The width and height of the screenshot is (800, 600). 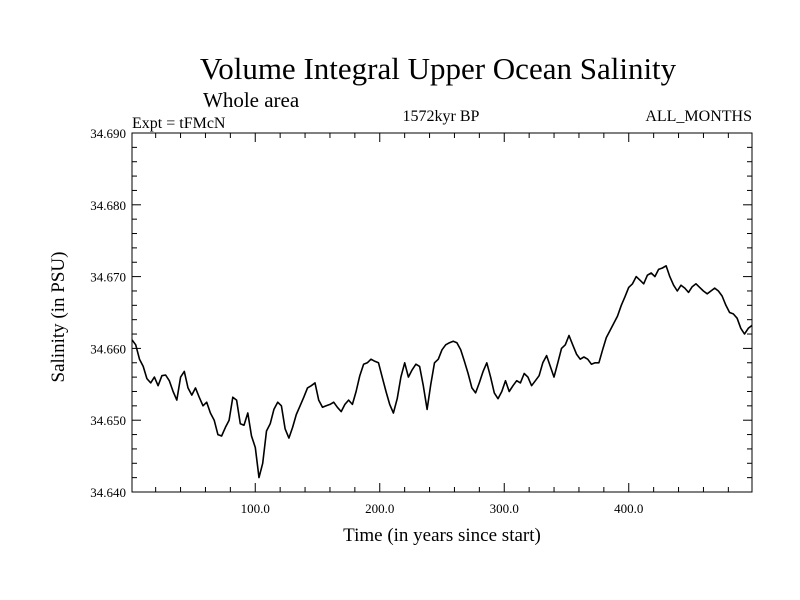 What do you see at coordinates (108, 205) in the screenshot?
I see `y-tick-label: 34.680` at bounding box center [108, 205].